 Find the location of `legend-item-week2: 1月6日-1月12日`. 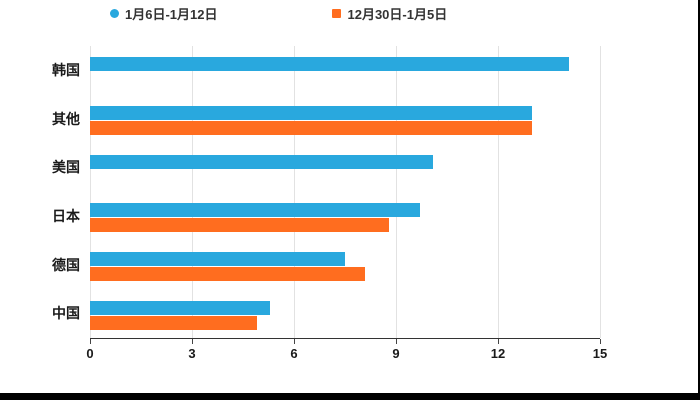

legend-item-week2: 1月6日-1月12日 is located at coordinates (163, 13).